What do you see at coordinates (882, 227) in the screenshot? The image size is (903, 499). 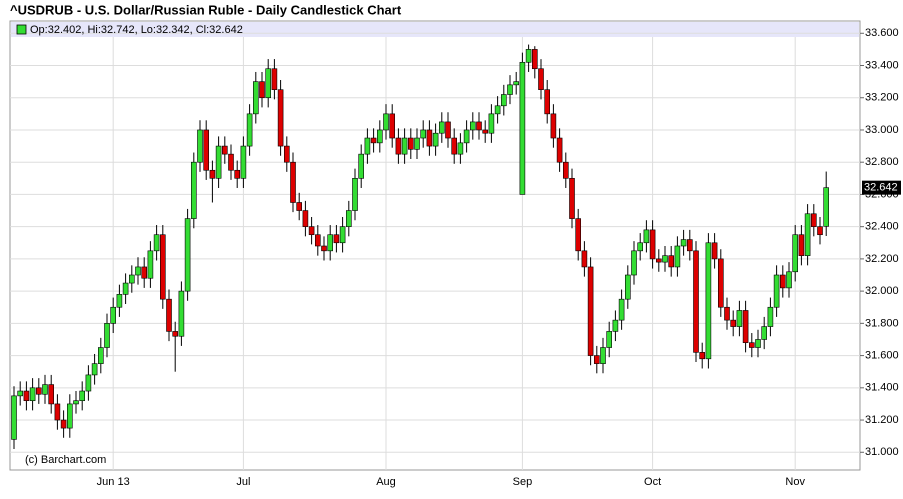 I see `y-tick-label: 32.400` at bounding box center [882, 227].